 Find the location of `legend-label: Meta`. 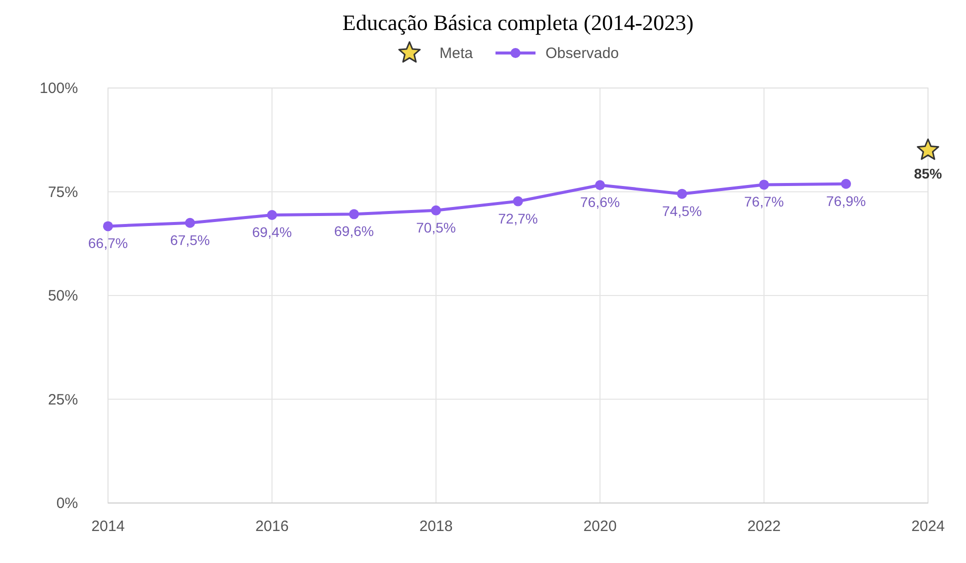

legend-label: Meta is located at coordinates (457, 53).